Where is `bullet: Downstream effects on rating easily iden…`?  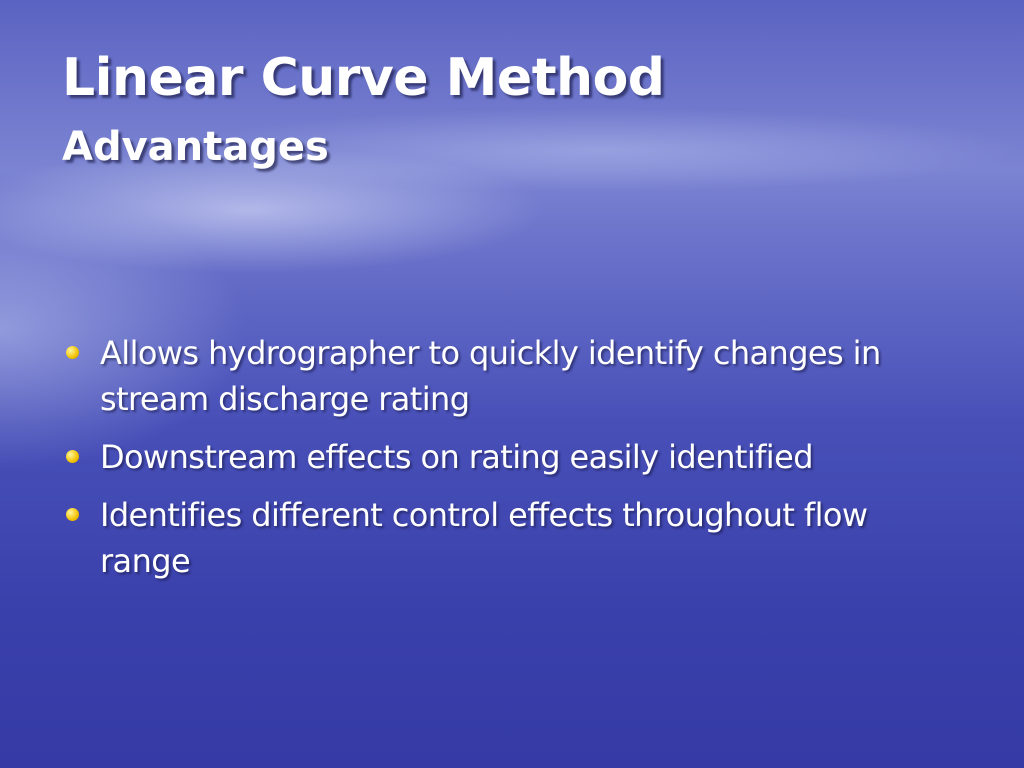 bullet: Downstream effects on rating easily iden… is located at coordinates (502, 457).